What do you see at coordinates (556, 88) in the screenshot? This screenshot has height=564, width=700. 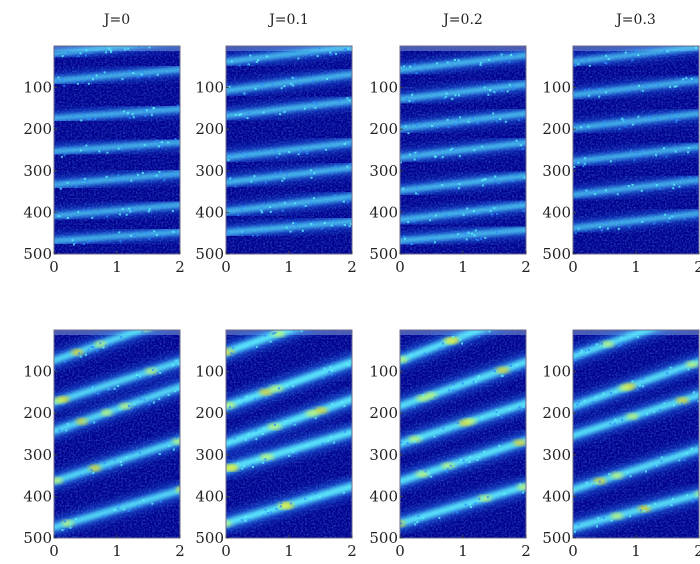 I see `y-tick-label: 100` at bounding box center [556, 88].